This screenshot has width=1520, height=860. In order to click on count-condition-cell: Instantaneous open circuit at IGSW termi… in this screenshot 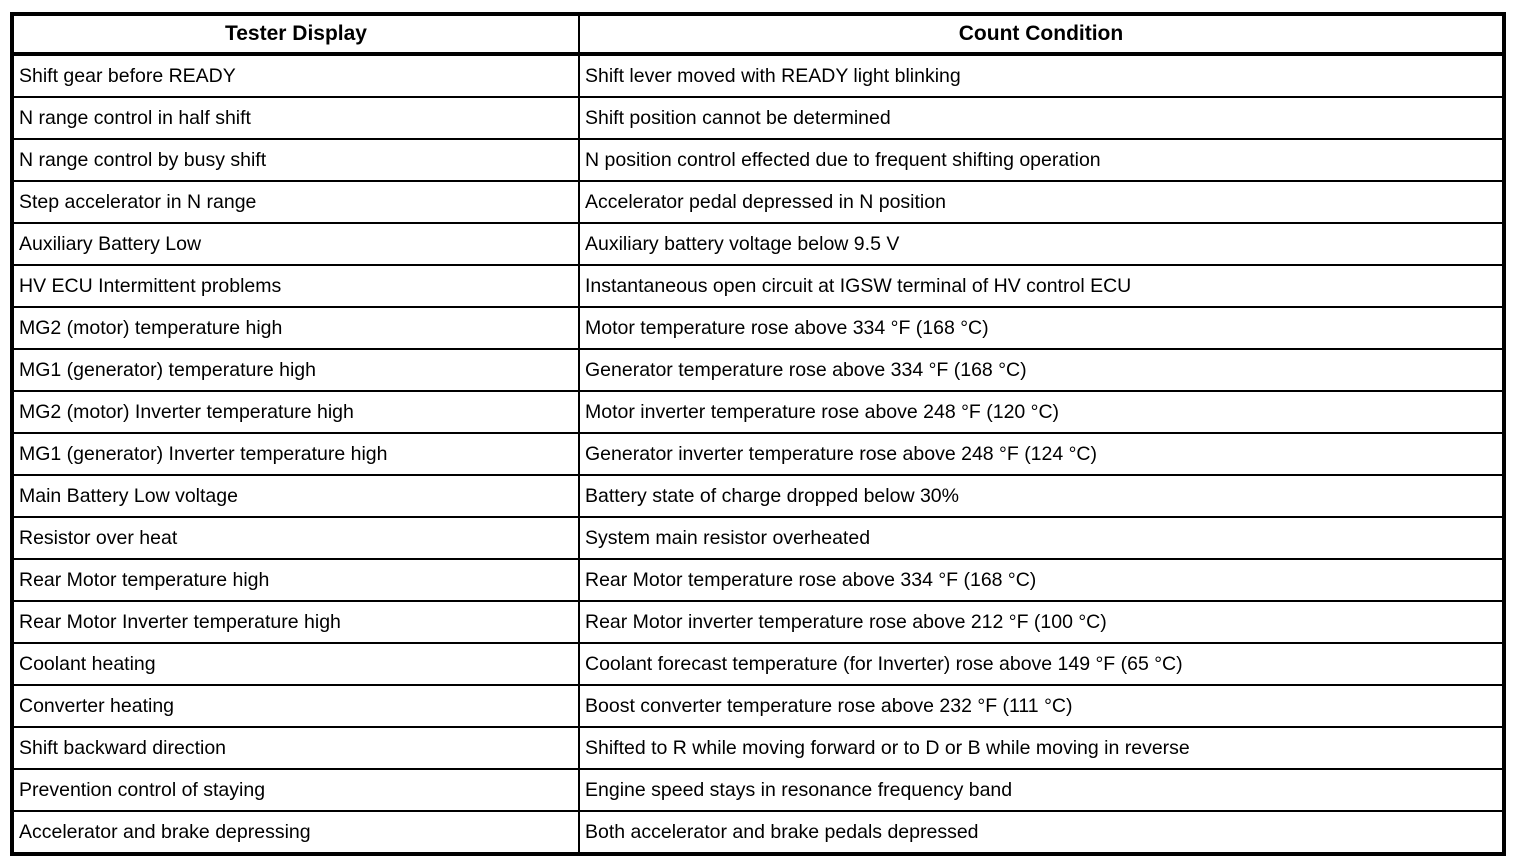, I will do `click(1041, 286)`.